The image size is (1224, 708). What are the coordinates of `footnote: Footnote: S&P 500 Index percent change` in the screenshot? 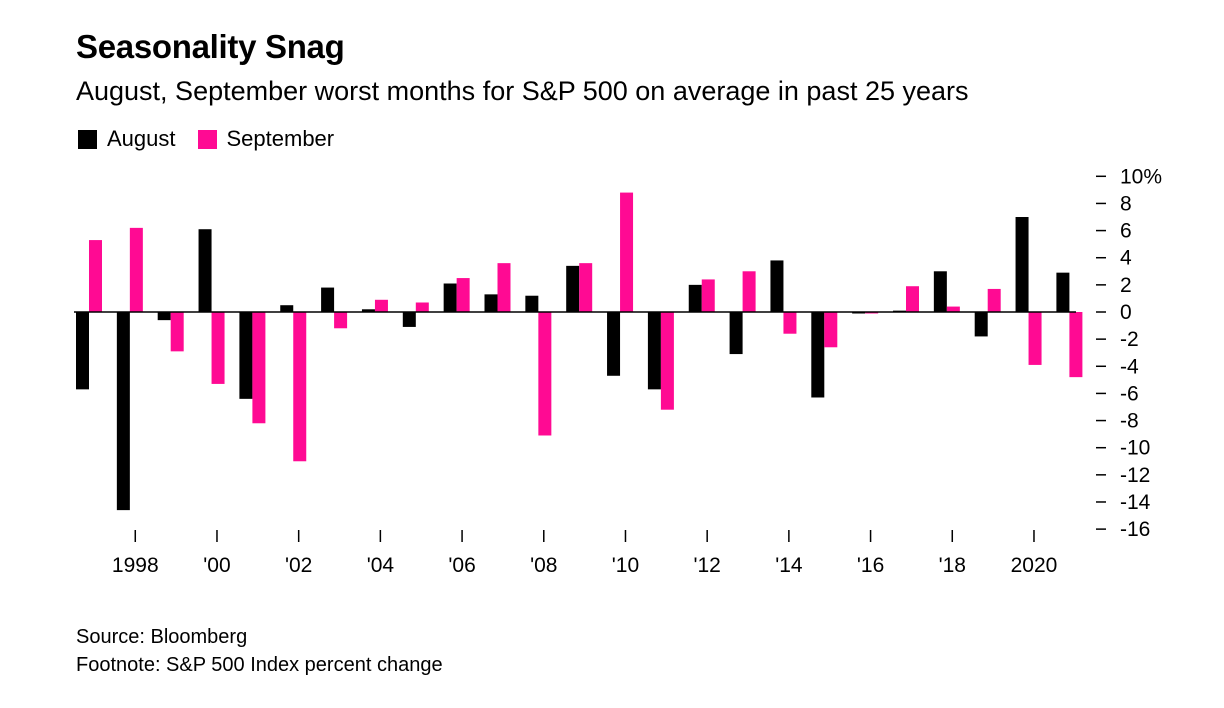 It's located at (259, 665).